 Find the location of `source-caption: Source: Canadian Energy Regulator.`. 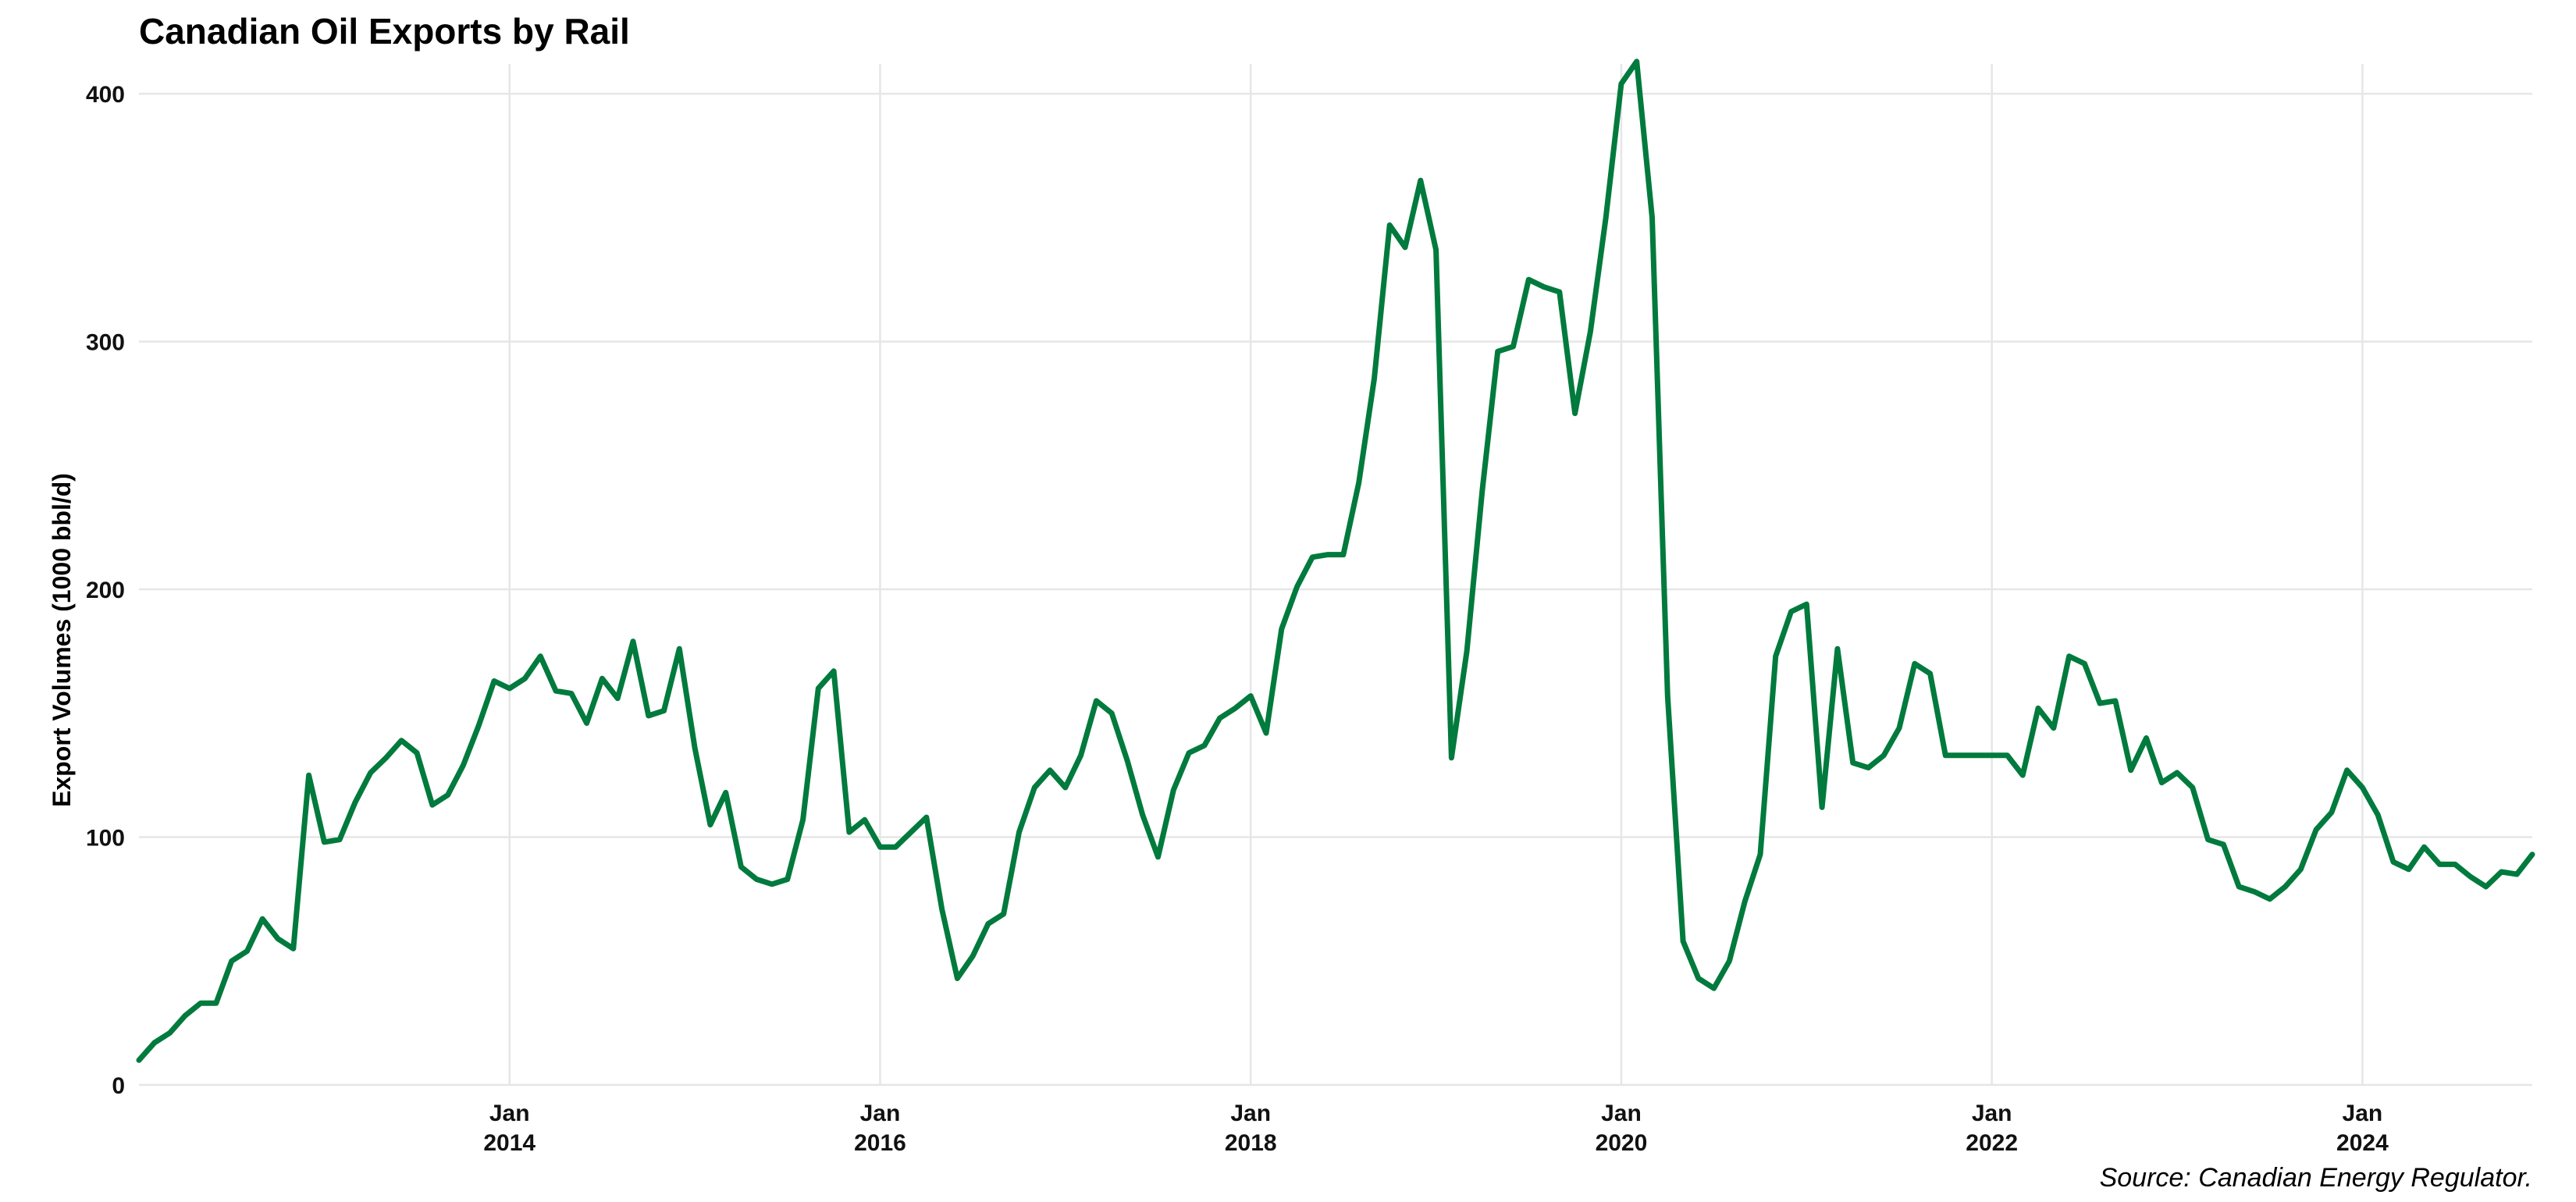

source-caption: Source: Canadian Energy Regulator. is located at coordinates (2316, 1178).